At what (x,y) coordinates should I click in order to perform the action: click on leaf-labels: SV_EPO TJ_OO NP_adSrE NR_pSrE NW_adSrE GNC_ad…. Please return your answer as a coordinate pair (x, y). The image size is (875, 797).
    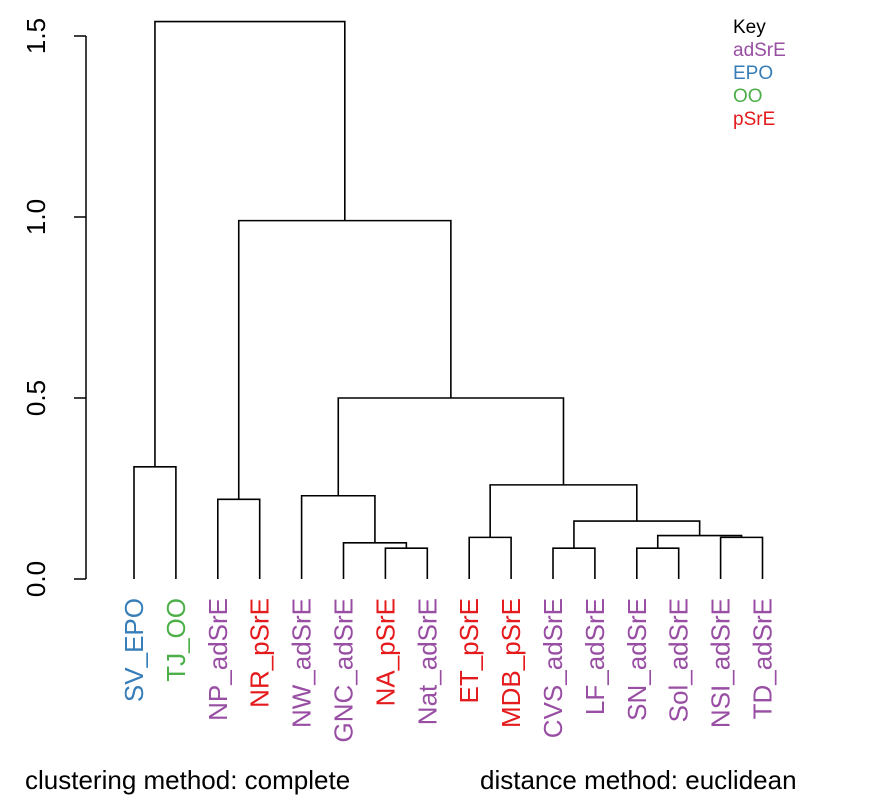
    Looking at the image, I should click on (448, 670).